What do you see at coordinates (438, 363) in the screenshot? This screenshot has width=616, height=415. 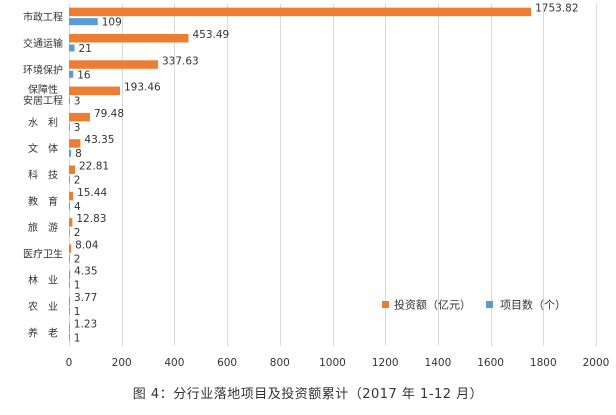 I see `x-tick-label: 1400` at bounding box center [438, 363].